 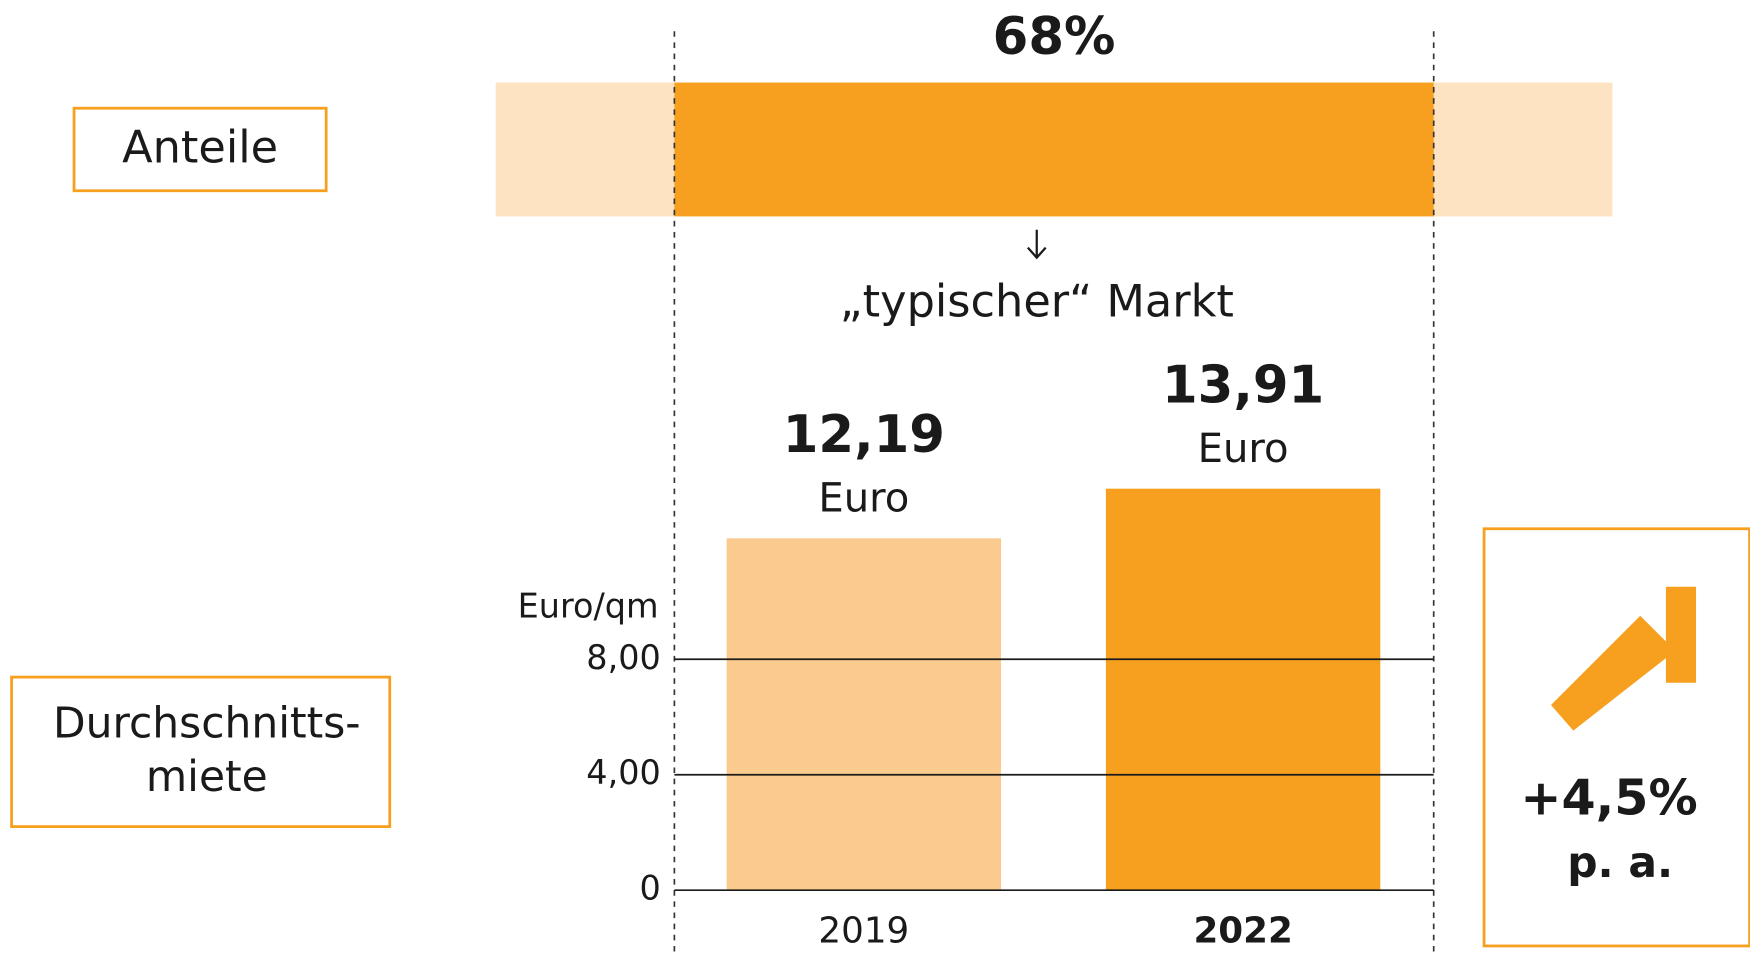 What do you see at coordinates (623, 772) in the screenshot?
I see `y-tick-label: 4,00` at bounding box center [623, 772].